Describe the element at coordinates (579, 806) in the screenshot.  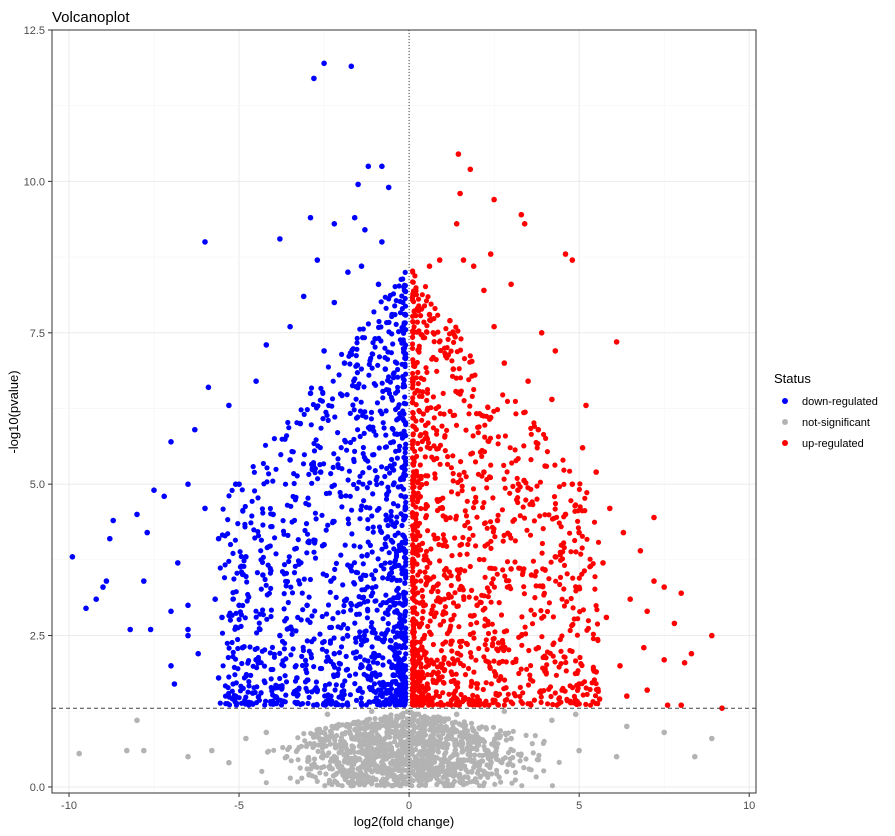
I see `x-tick-label: 5` at that location.